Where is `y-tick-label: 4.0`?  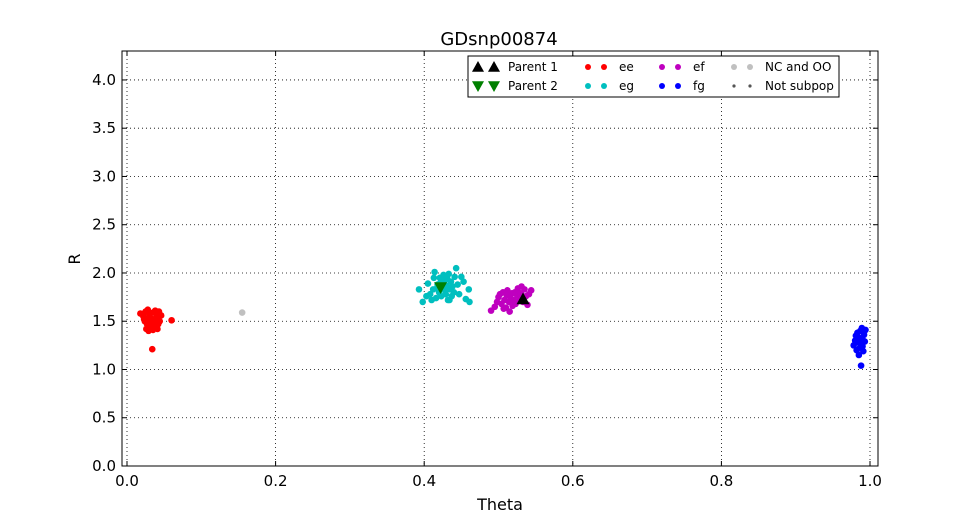
y-tick-label: 4.0 is located at coordinates (104, 80).